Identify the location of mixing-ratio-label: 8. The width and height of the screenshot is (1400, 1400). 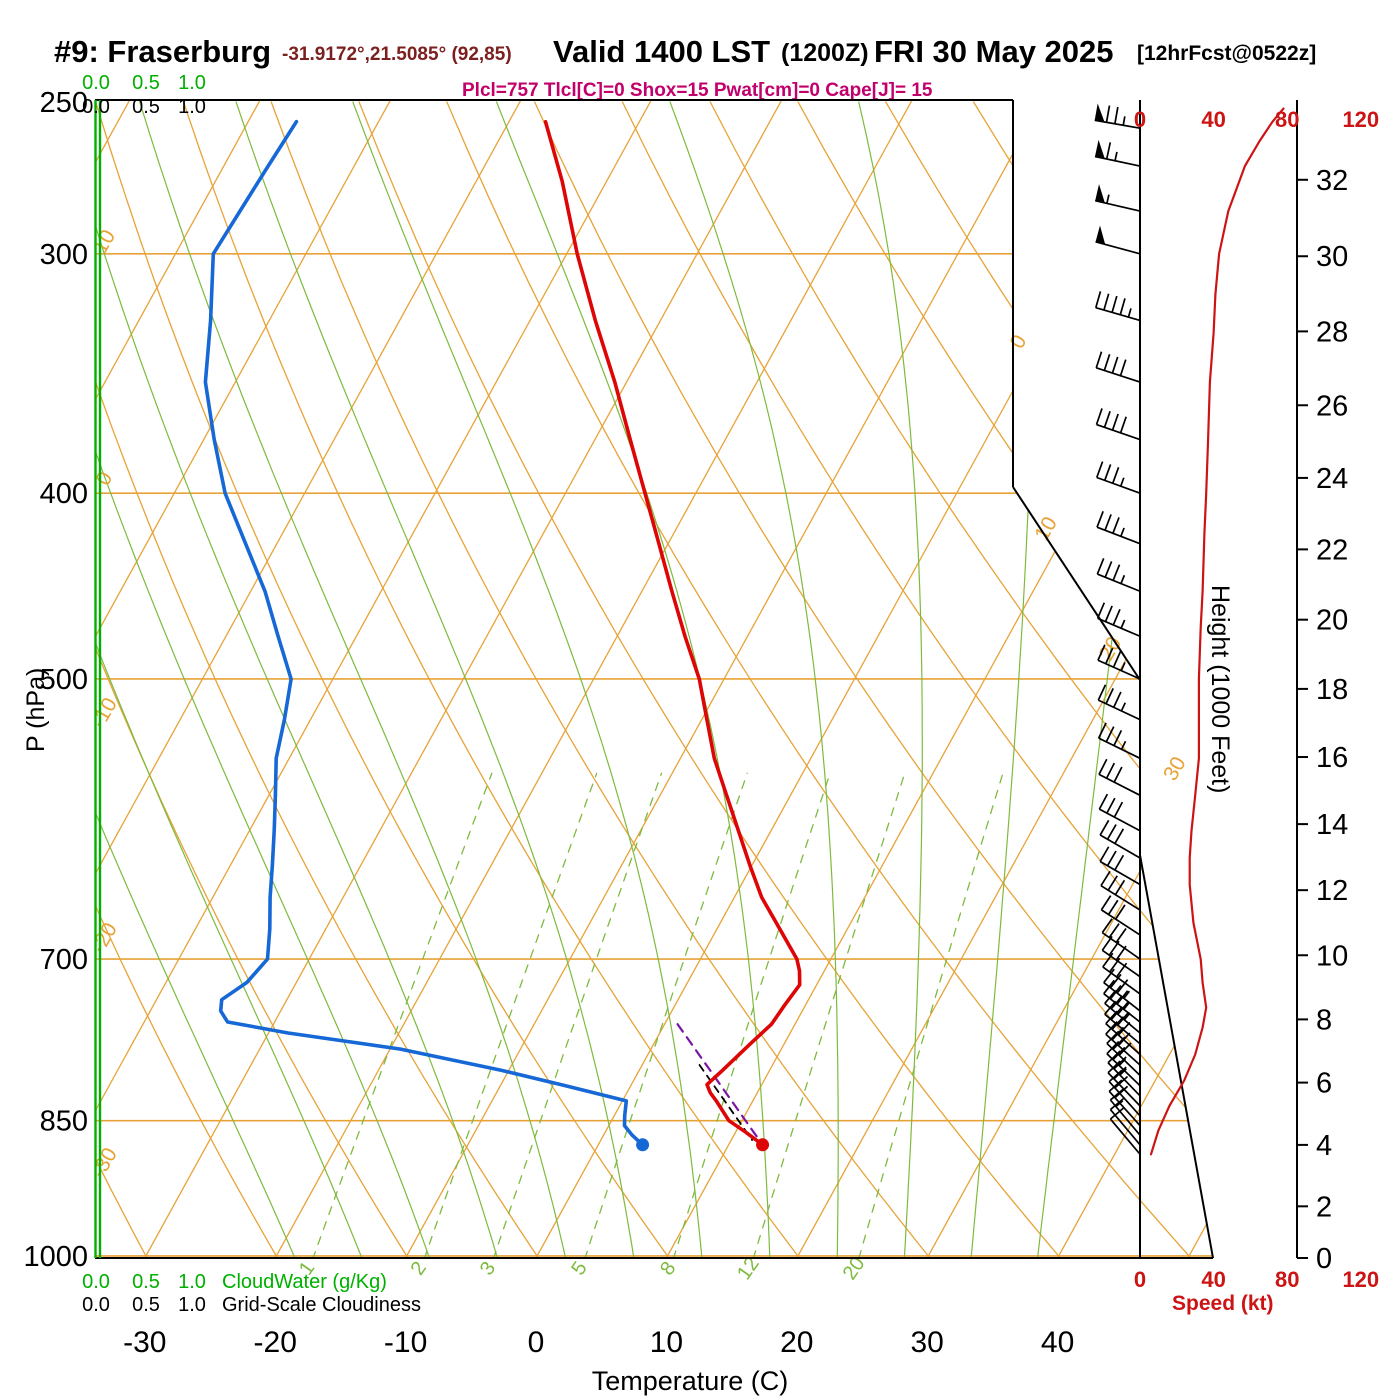
(668, 1269).